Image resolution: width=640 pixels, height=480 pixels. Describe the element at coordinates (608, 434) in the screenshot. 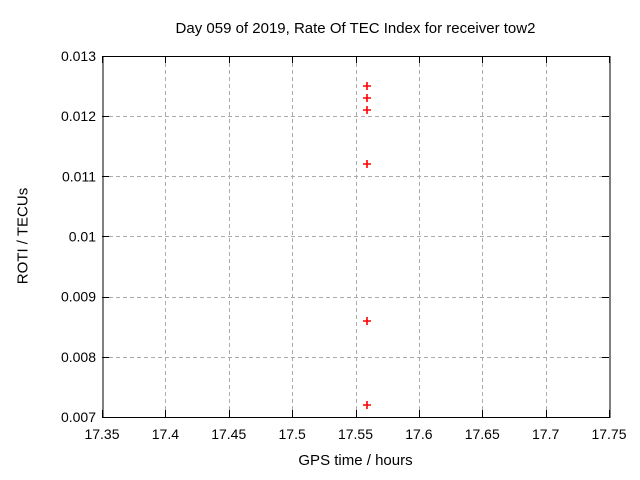

I see `x-tick-label: 17.75` at that location.